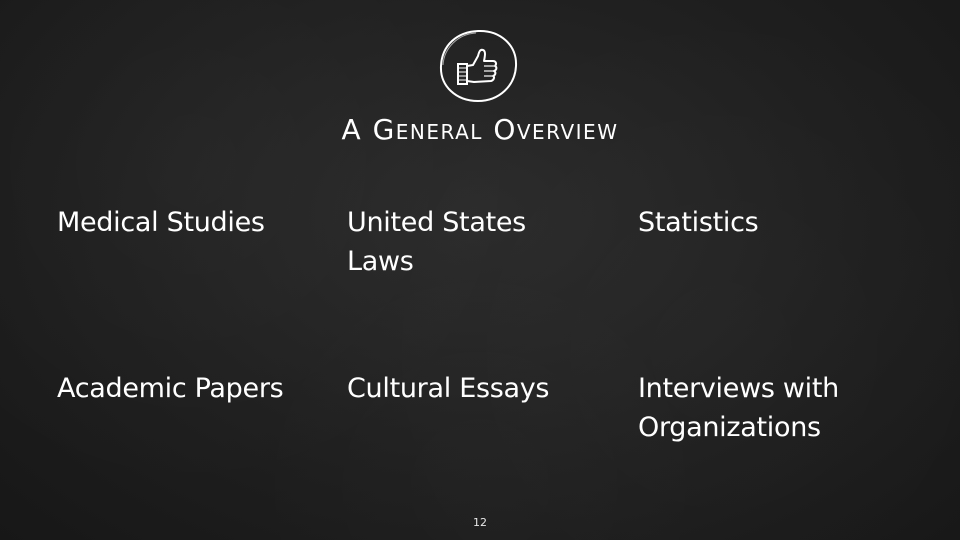  What do you see at coordinates (738, 388) in the screenshot?
I see `topic-line: Interviews with` at bounding box center [738, 388].